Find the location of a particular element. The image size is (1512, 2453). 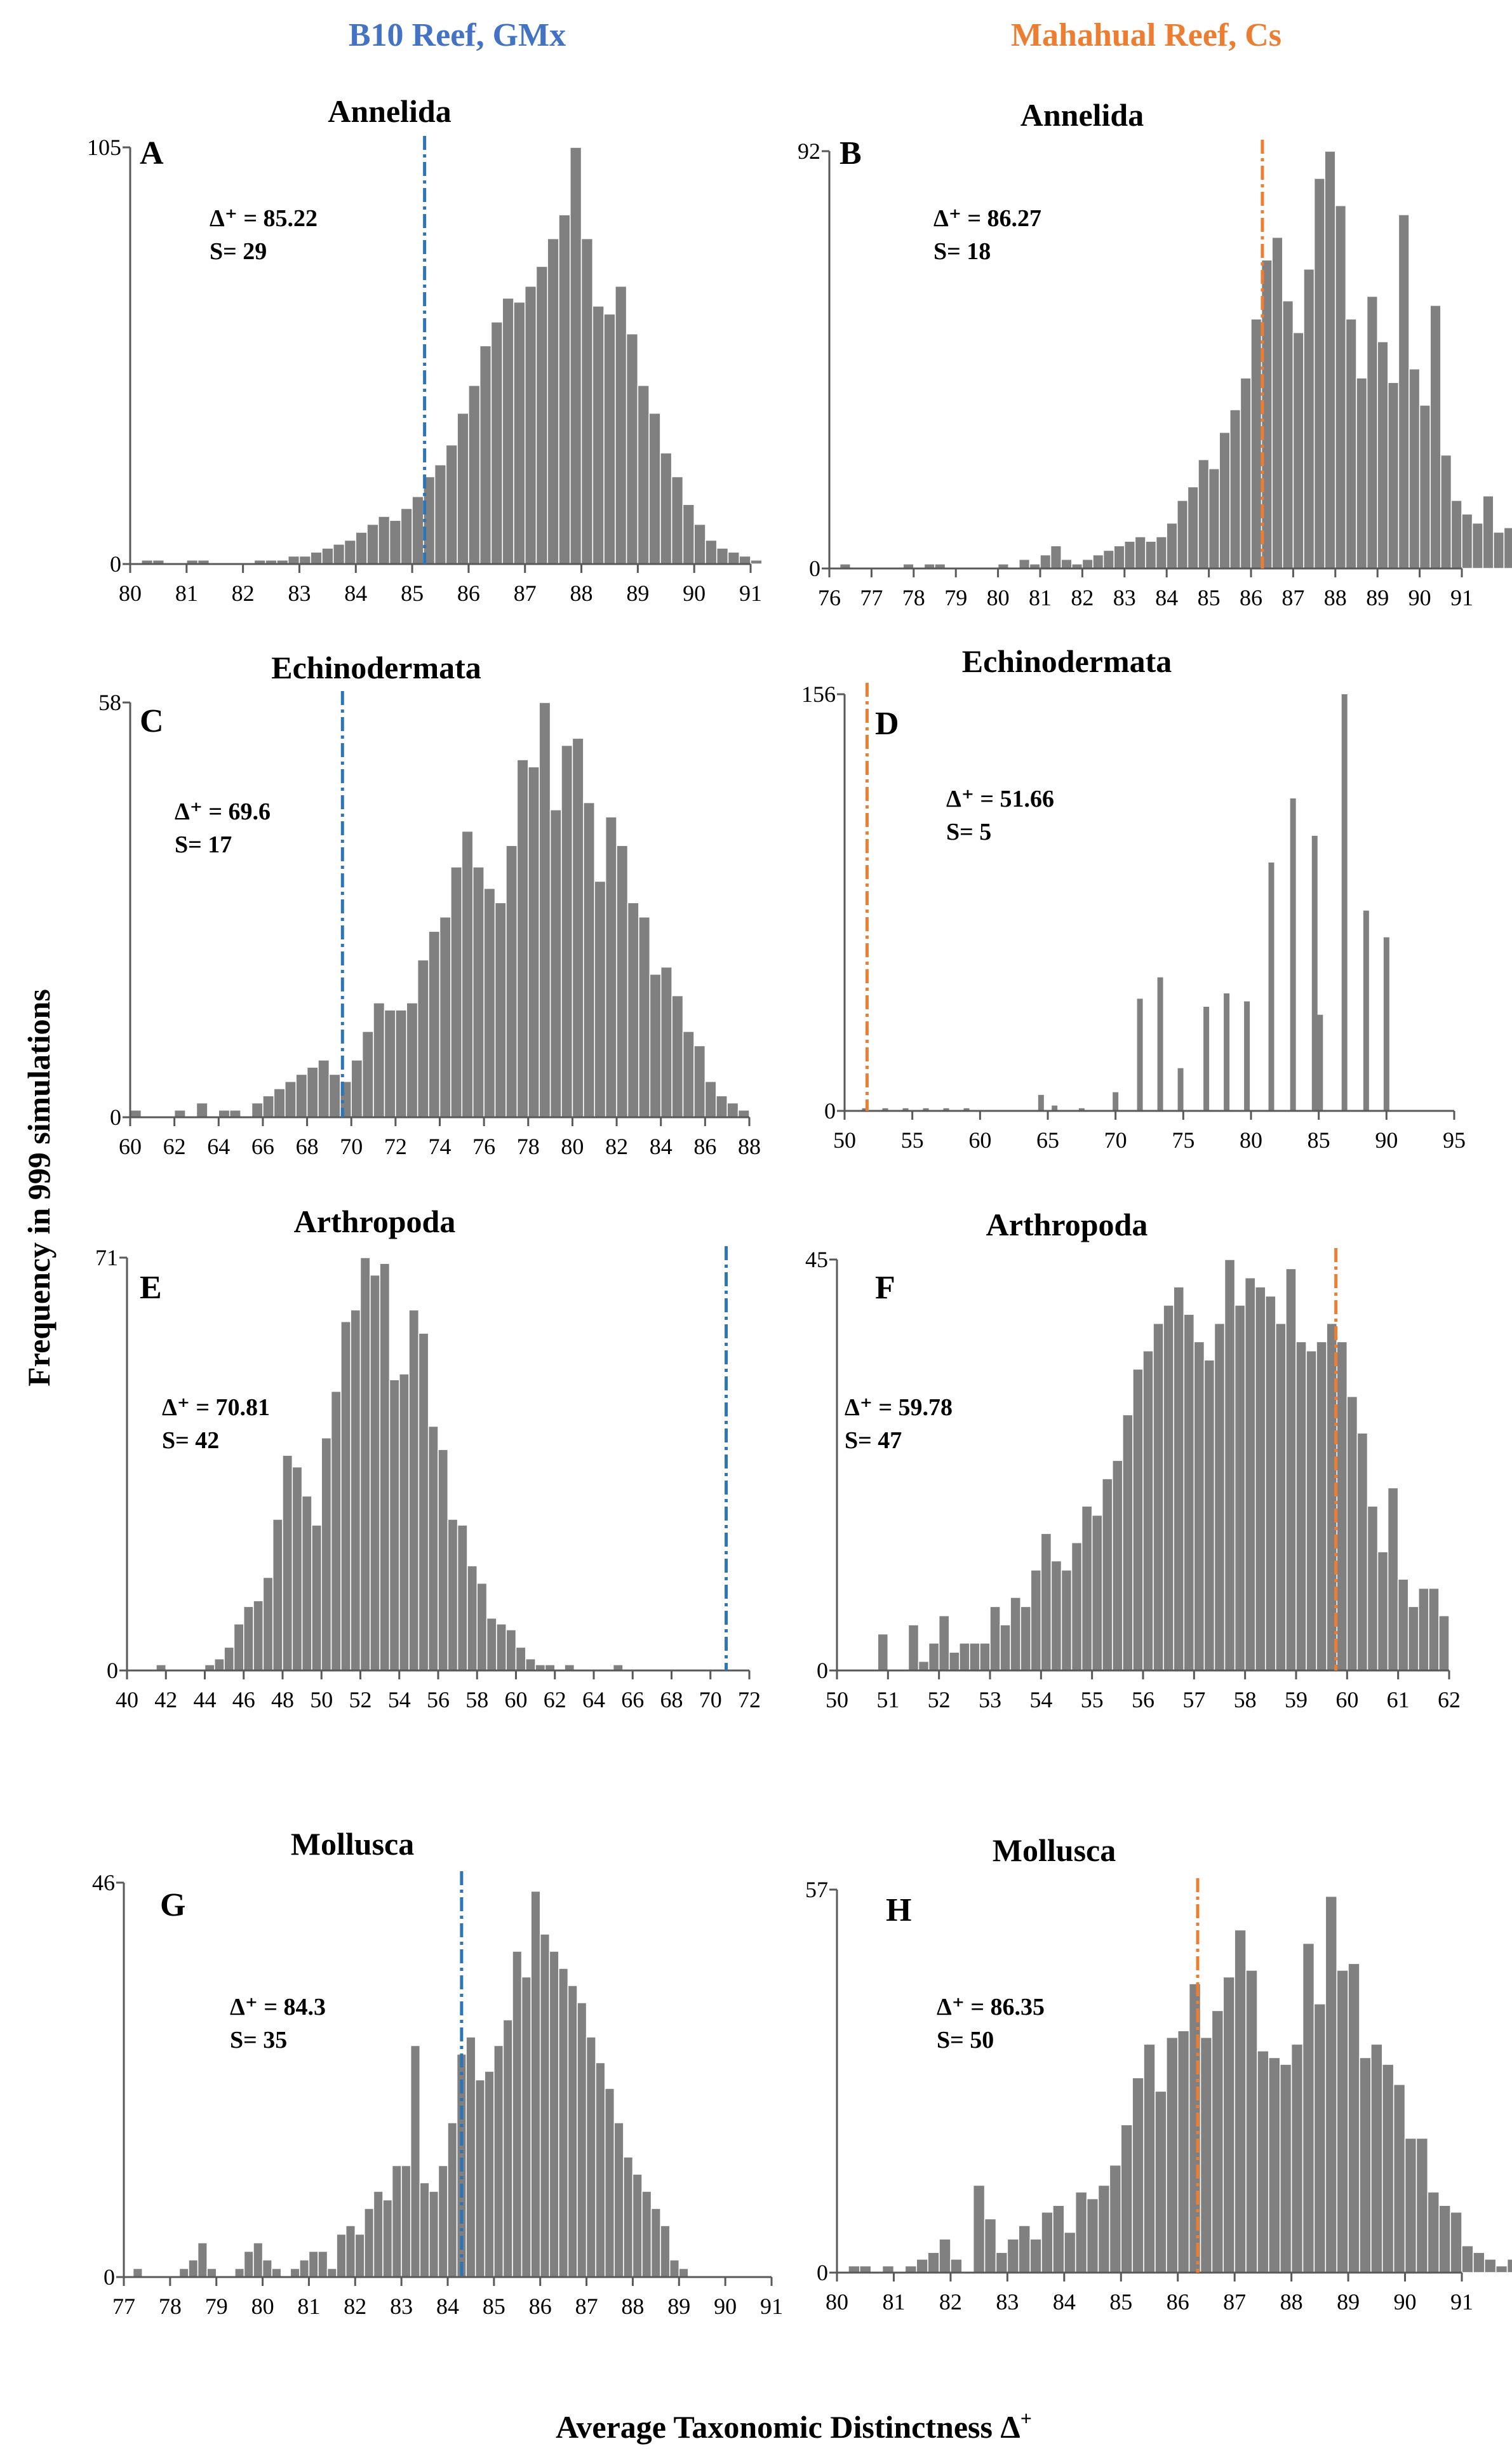

x-tick-label: 82 is located at coordinates (1082, 597).